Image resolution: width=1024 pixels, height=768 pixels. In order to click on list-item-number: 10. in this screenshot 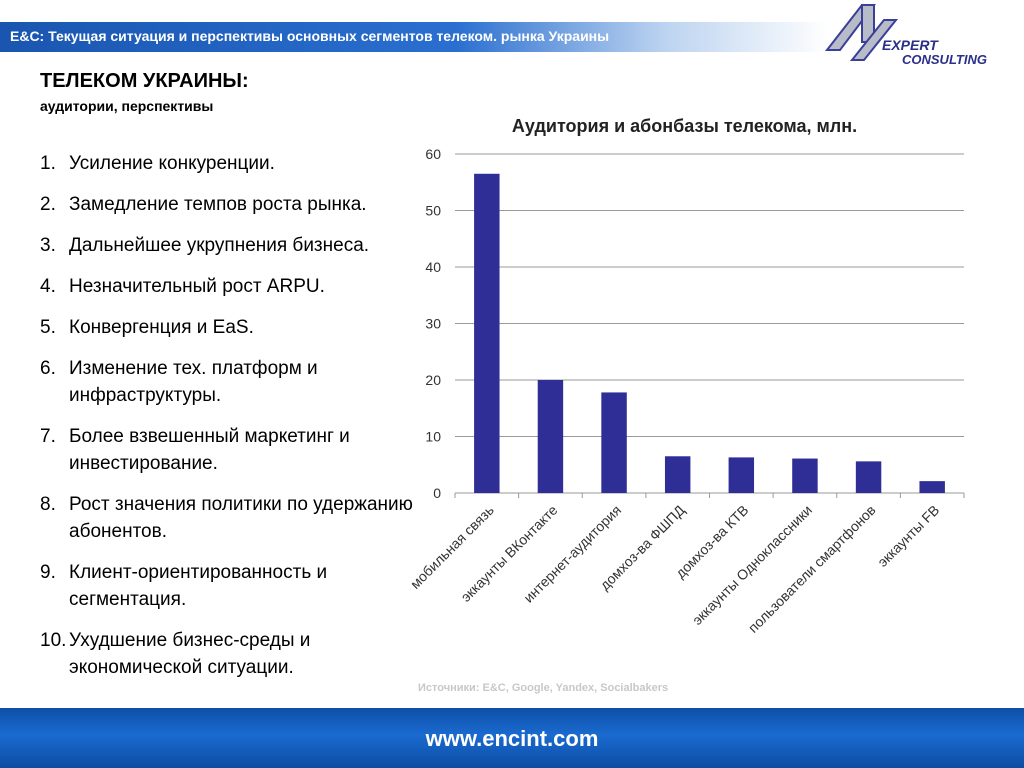, I will do `click(53, 640)`.